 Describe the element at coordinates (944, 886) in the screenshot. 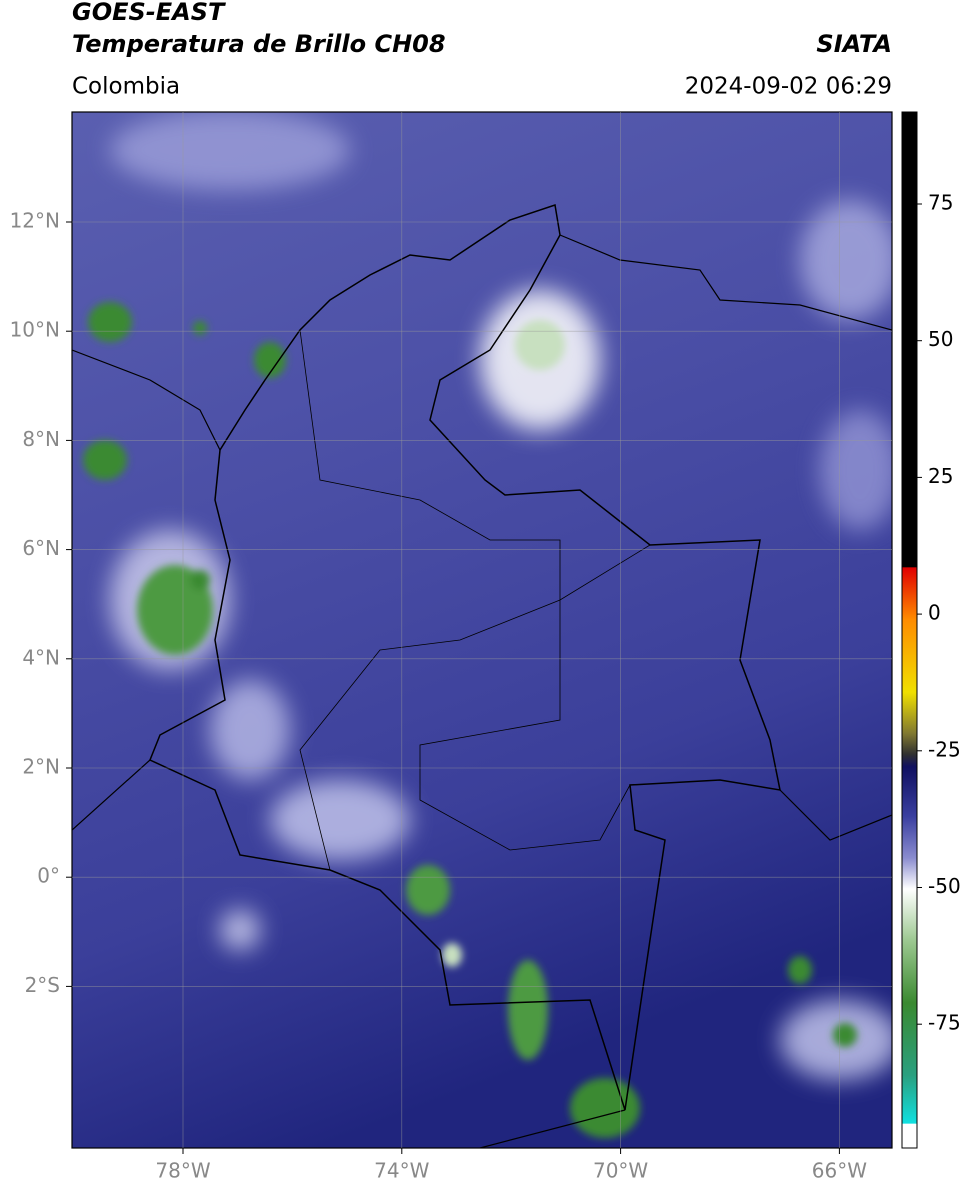

I see `colorbar-label: -50` at that location.